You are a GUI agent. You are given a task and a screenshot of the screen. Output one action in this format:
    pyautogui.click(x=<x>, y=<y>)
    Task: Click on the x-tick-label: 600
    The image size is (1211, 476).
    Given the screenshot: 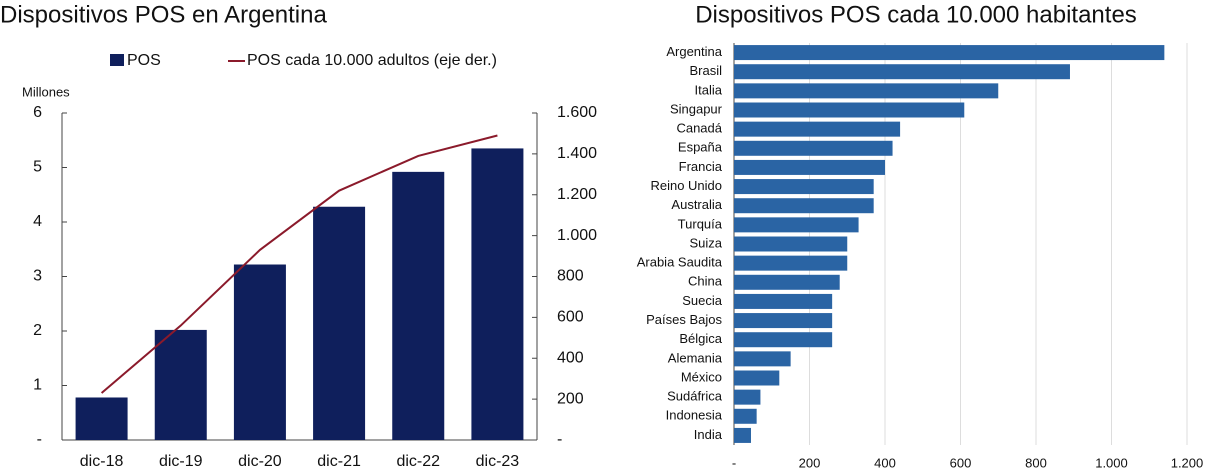 What is the action you would take?
    pyautogui.click(x=961, y=462)
    